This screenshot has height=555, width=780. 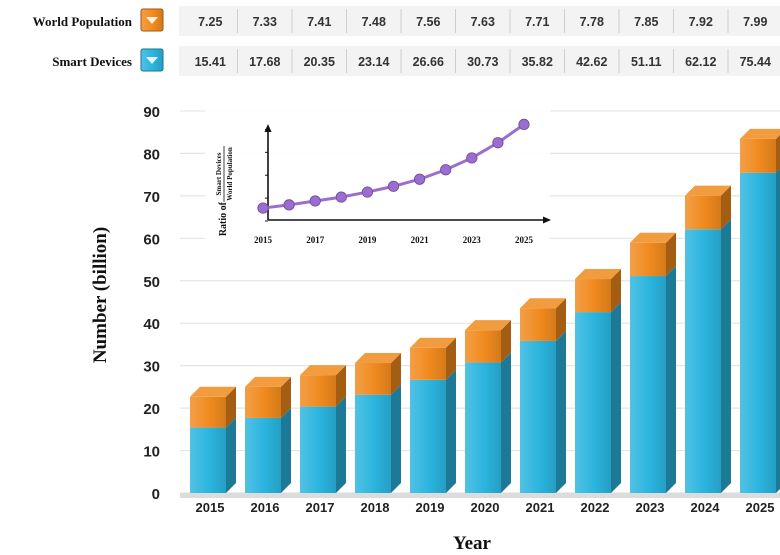 I want to click on x-tick-label: 2023, so click(x=650, y=507).